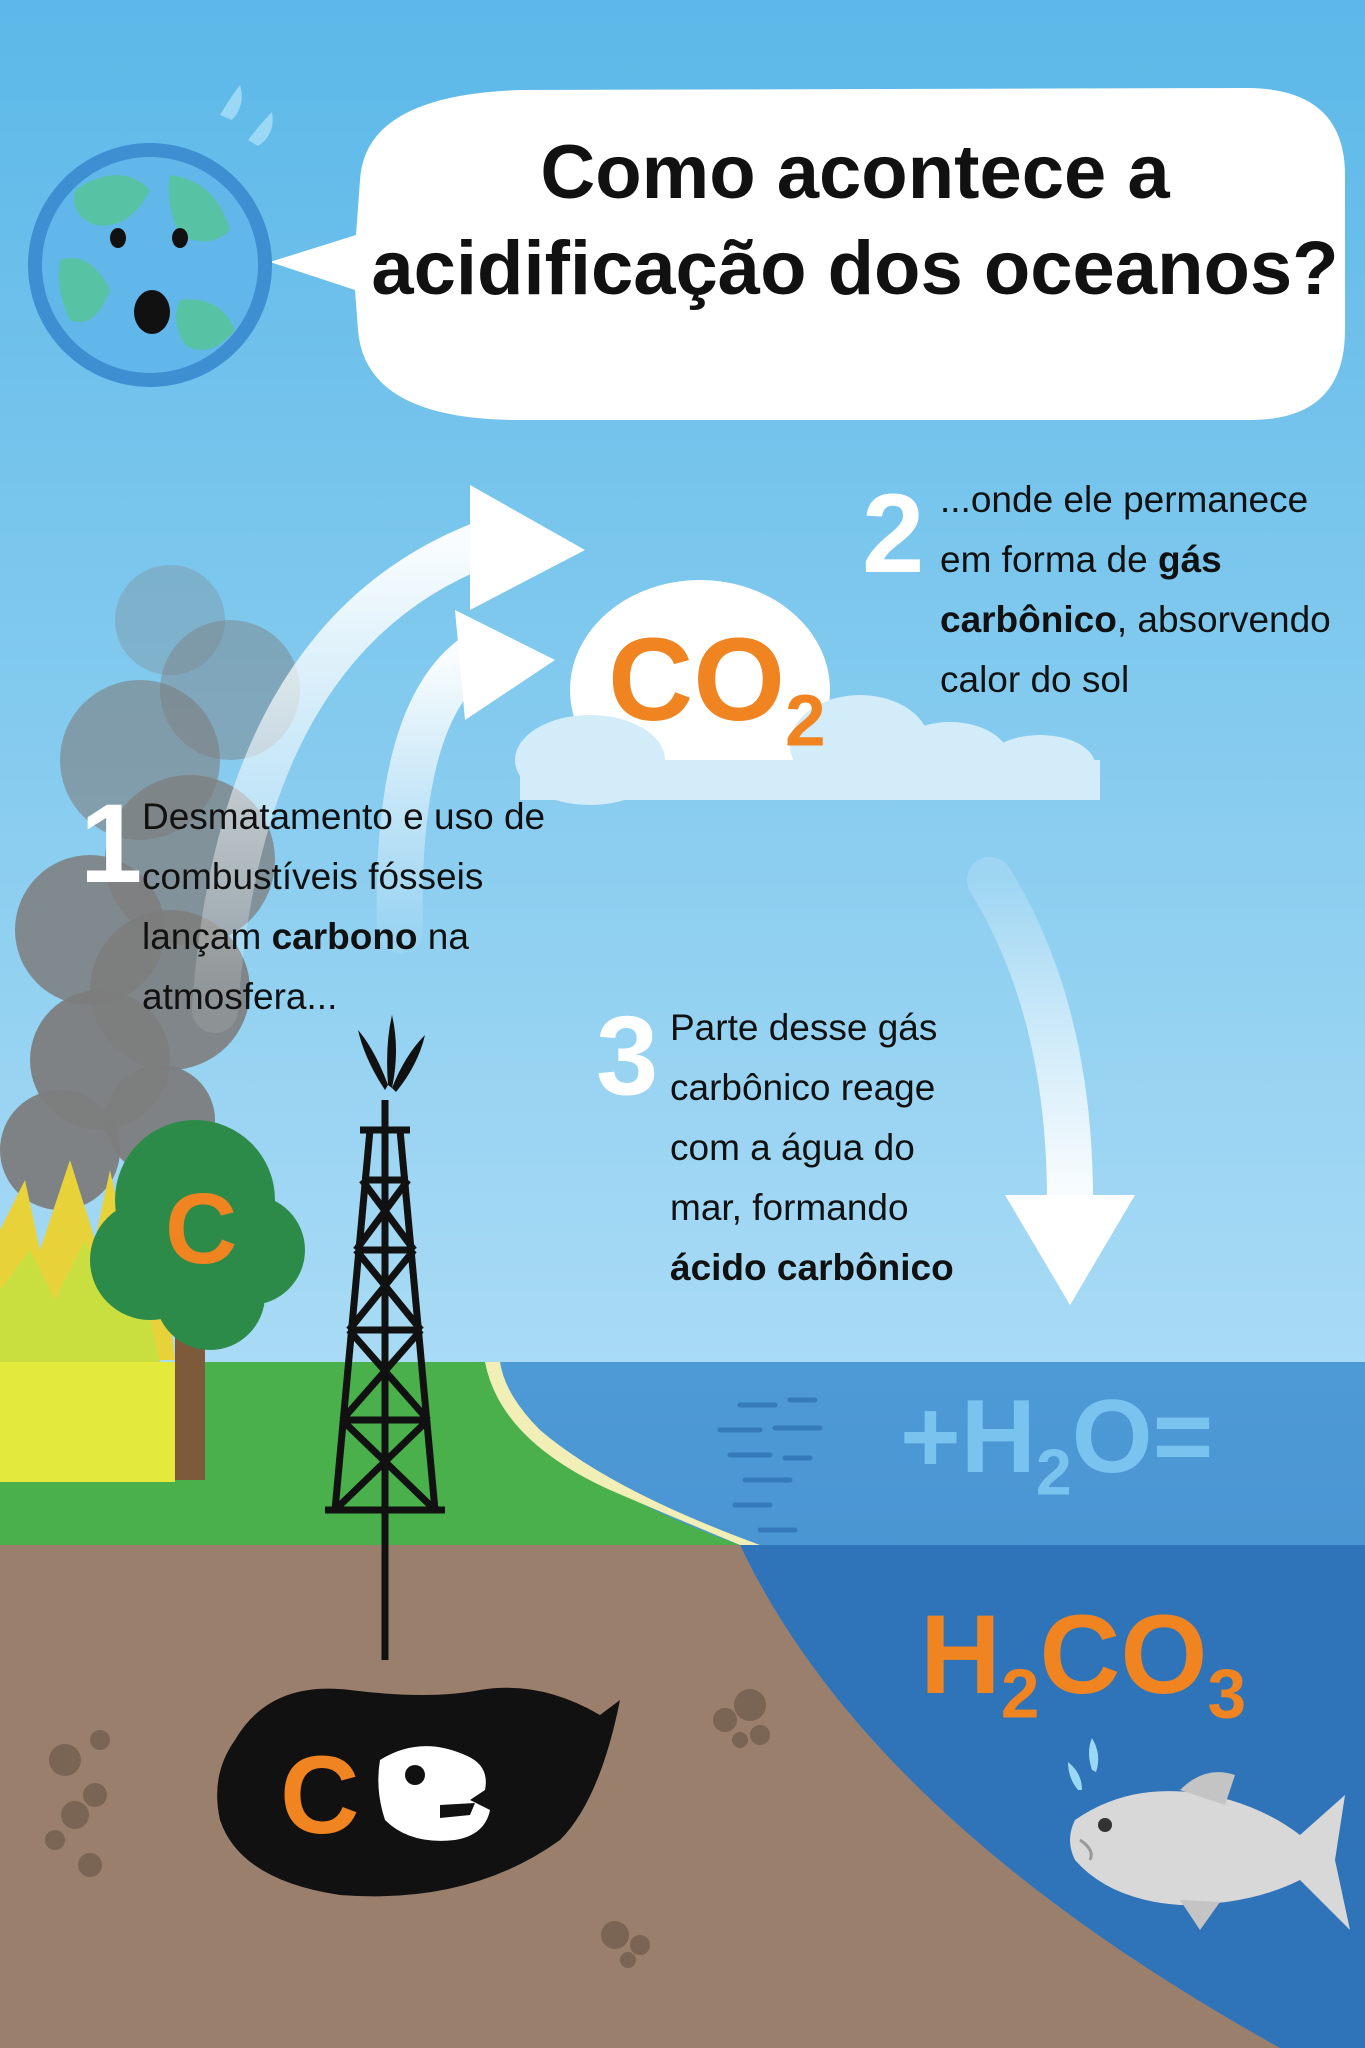  I want to click on fish-icon, so click(1209, 1834).